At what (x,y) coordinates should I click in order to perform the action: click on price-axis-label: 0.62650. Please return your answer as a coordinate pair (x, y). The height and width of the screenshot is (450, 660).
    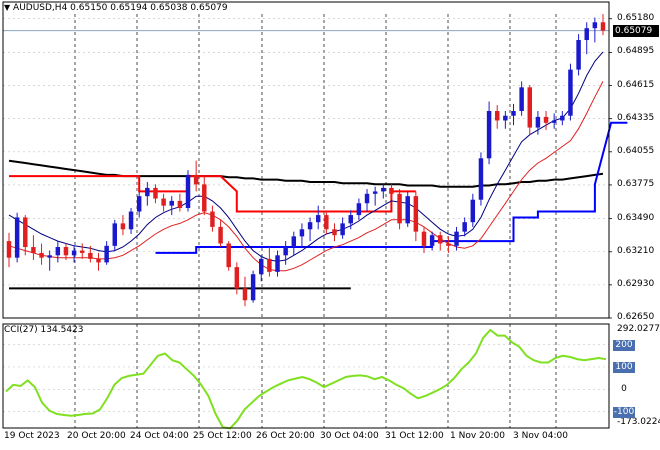
    Looking at the image, I should click on (636, 317).